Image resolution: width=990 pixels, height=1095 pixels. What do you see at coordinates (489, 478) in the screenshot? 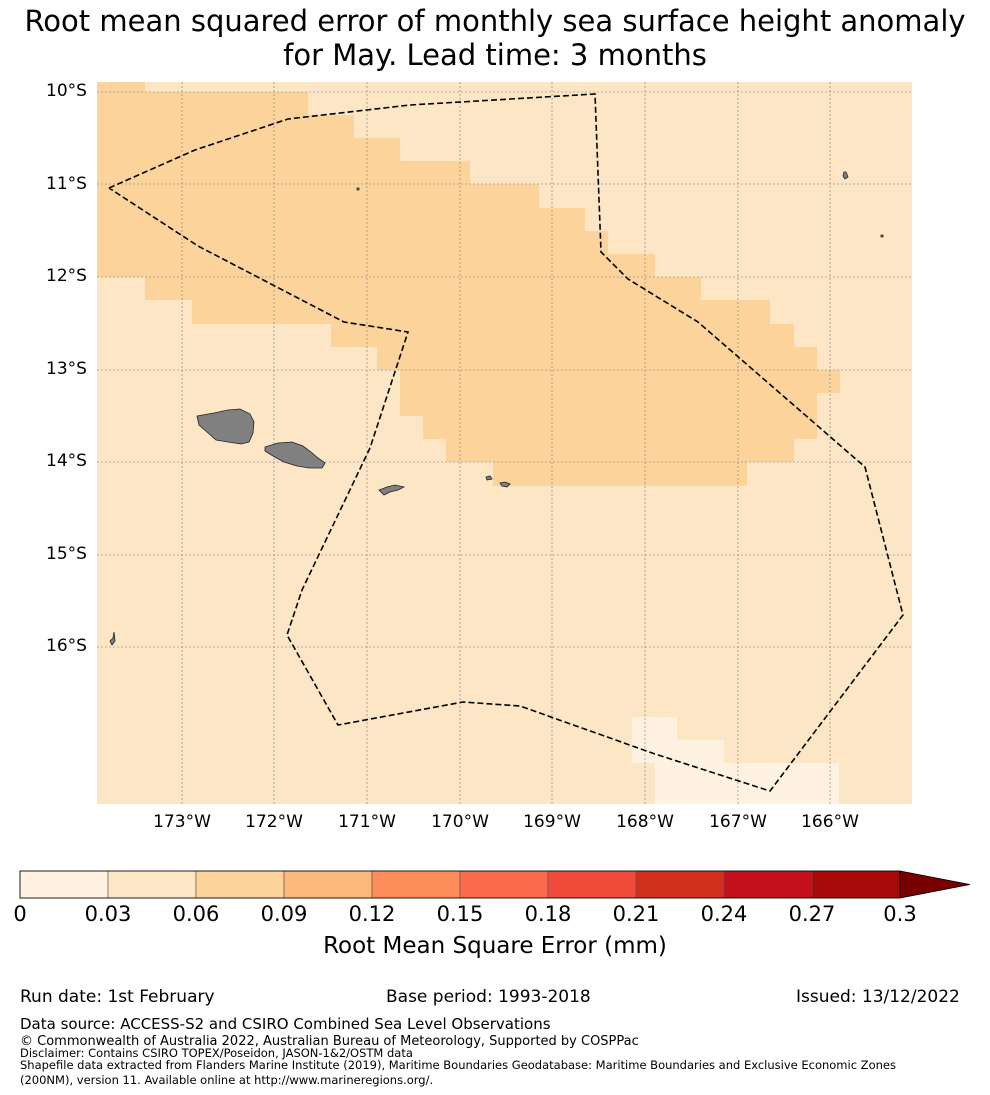
I see `island-ofu` at bounding box center [489, 478].